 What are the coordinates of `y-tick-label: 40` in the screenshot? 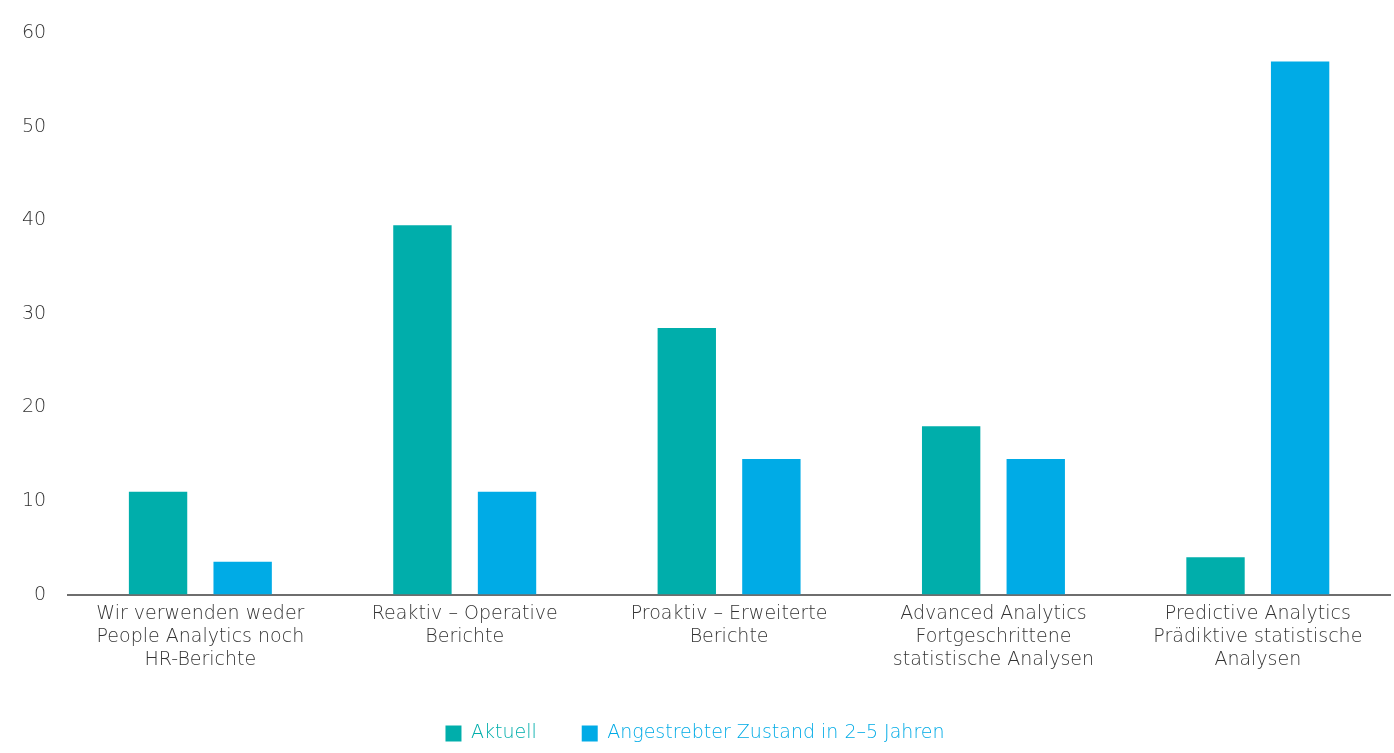 It's located at (34, 218).